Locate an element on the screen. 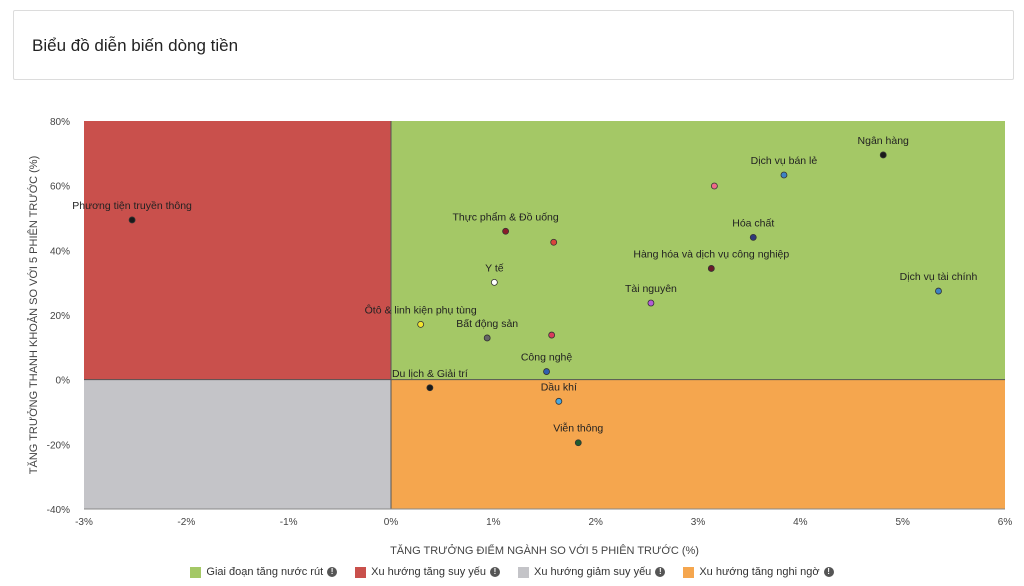 The image size is (1024, 586). data-point-label: Dịch vụ bán lẻ is located at coordinates (784, 161).